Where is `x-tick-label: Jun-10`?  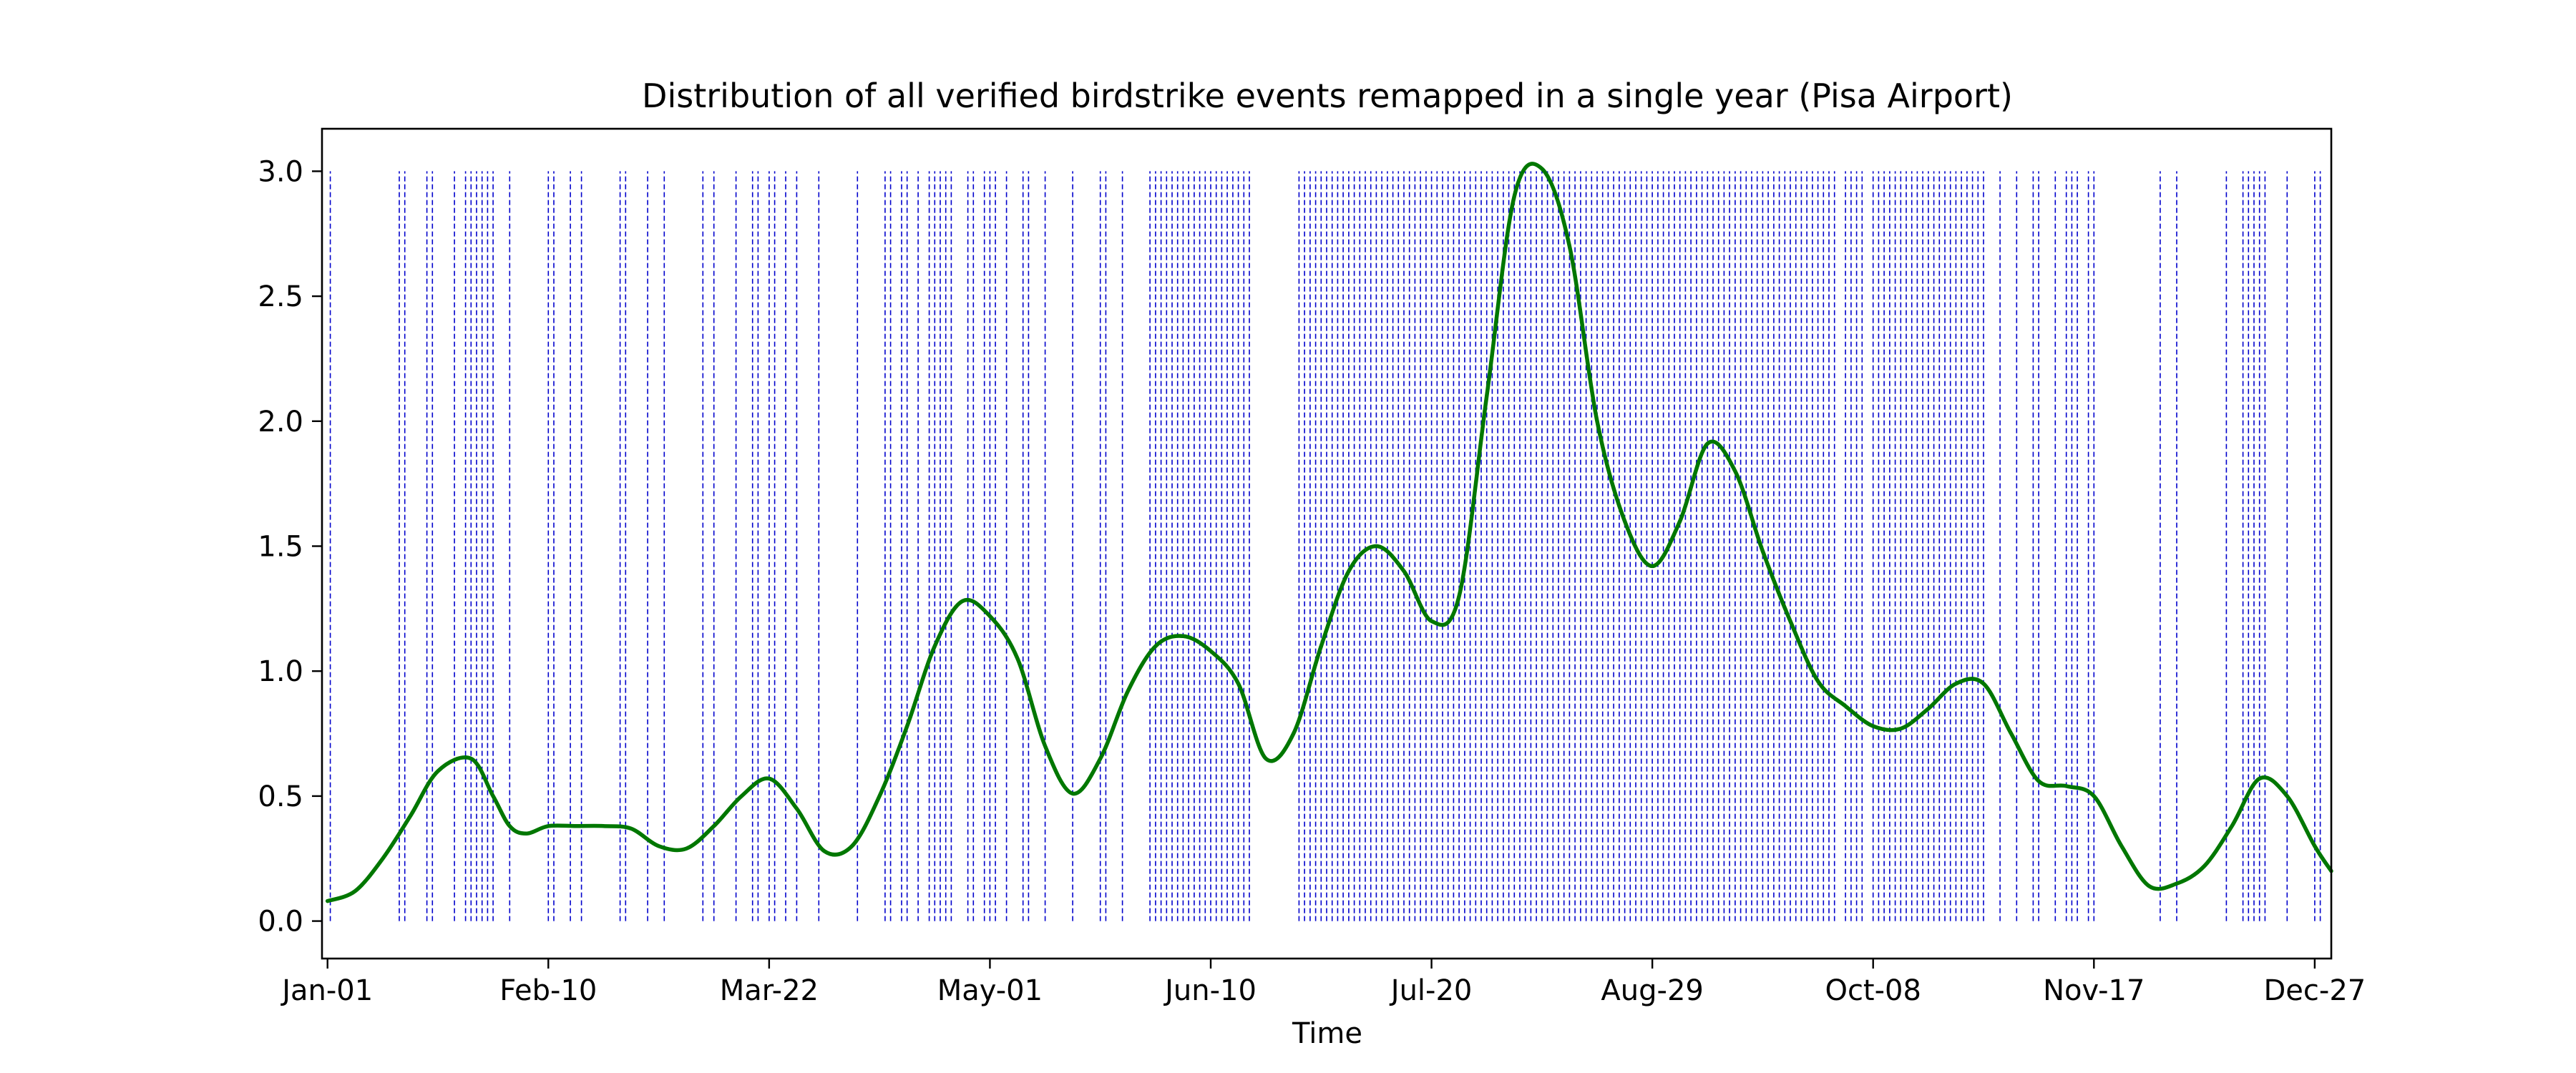
x-tick-label: Jun-10 is located at coordinates (1210, 990).